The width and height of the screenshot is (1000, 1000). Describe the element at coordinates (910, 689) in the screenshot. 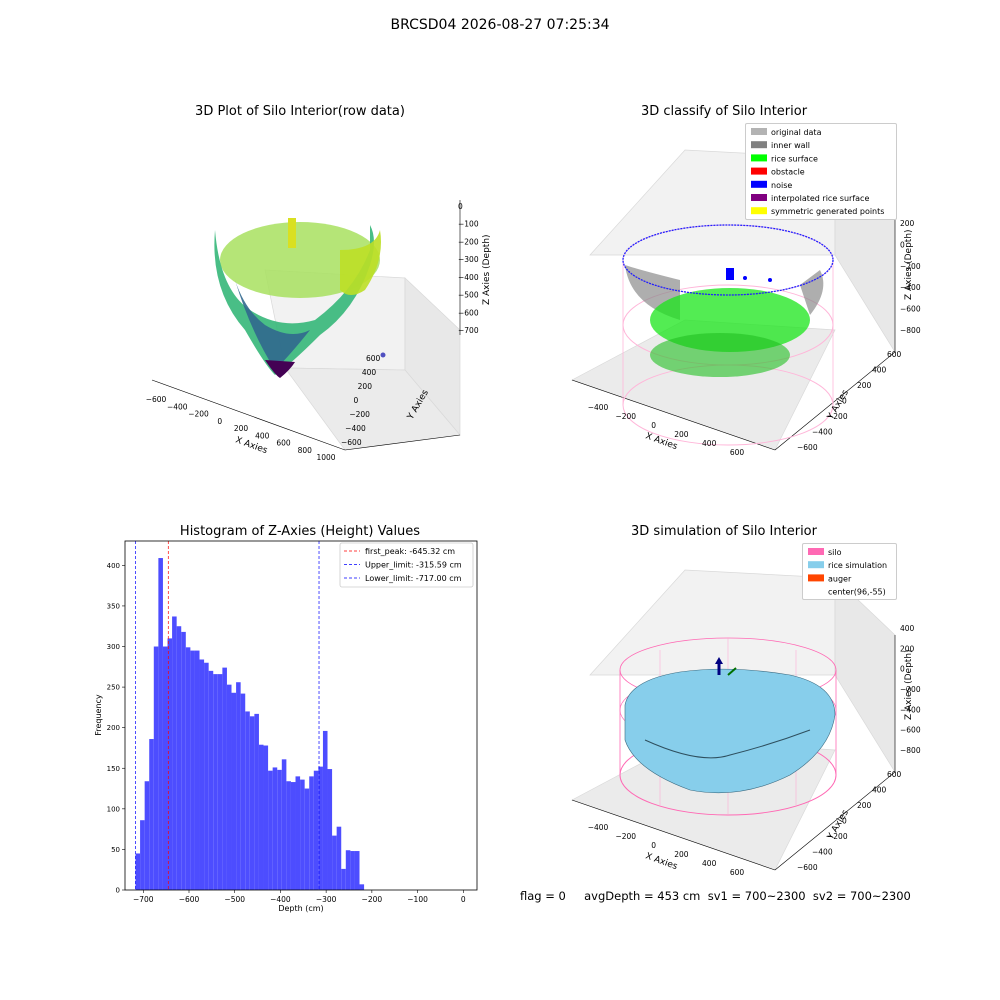

I see `z-tick-label: −200` at that location.